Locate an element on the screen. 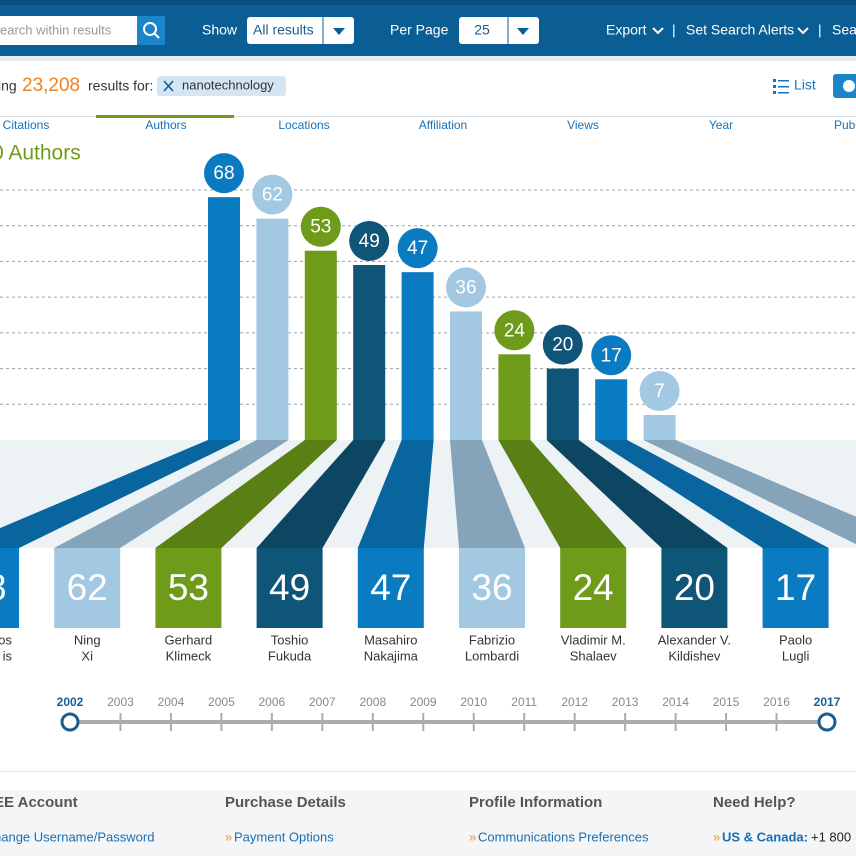 Image resolution: width=856 pixels, height=856 pixels. author-name: Xi is located at coordinates (87, 655).